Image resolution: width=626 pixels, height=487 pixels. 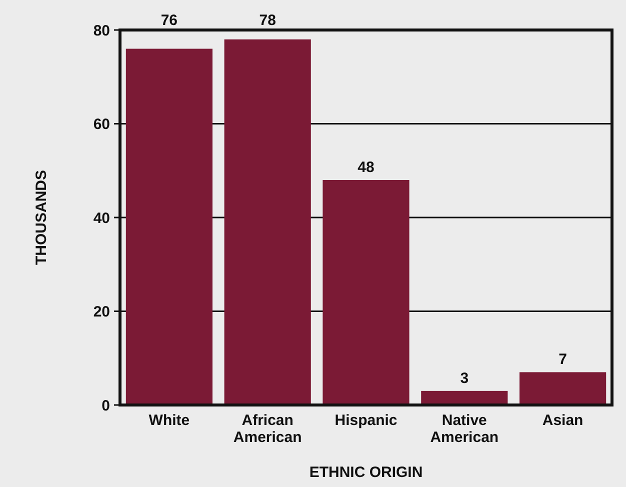 I want to click on y-tick-label: 40, so click(x=101, y=218).